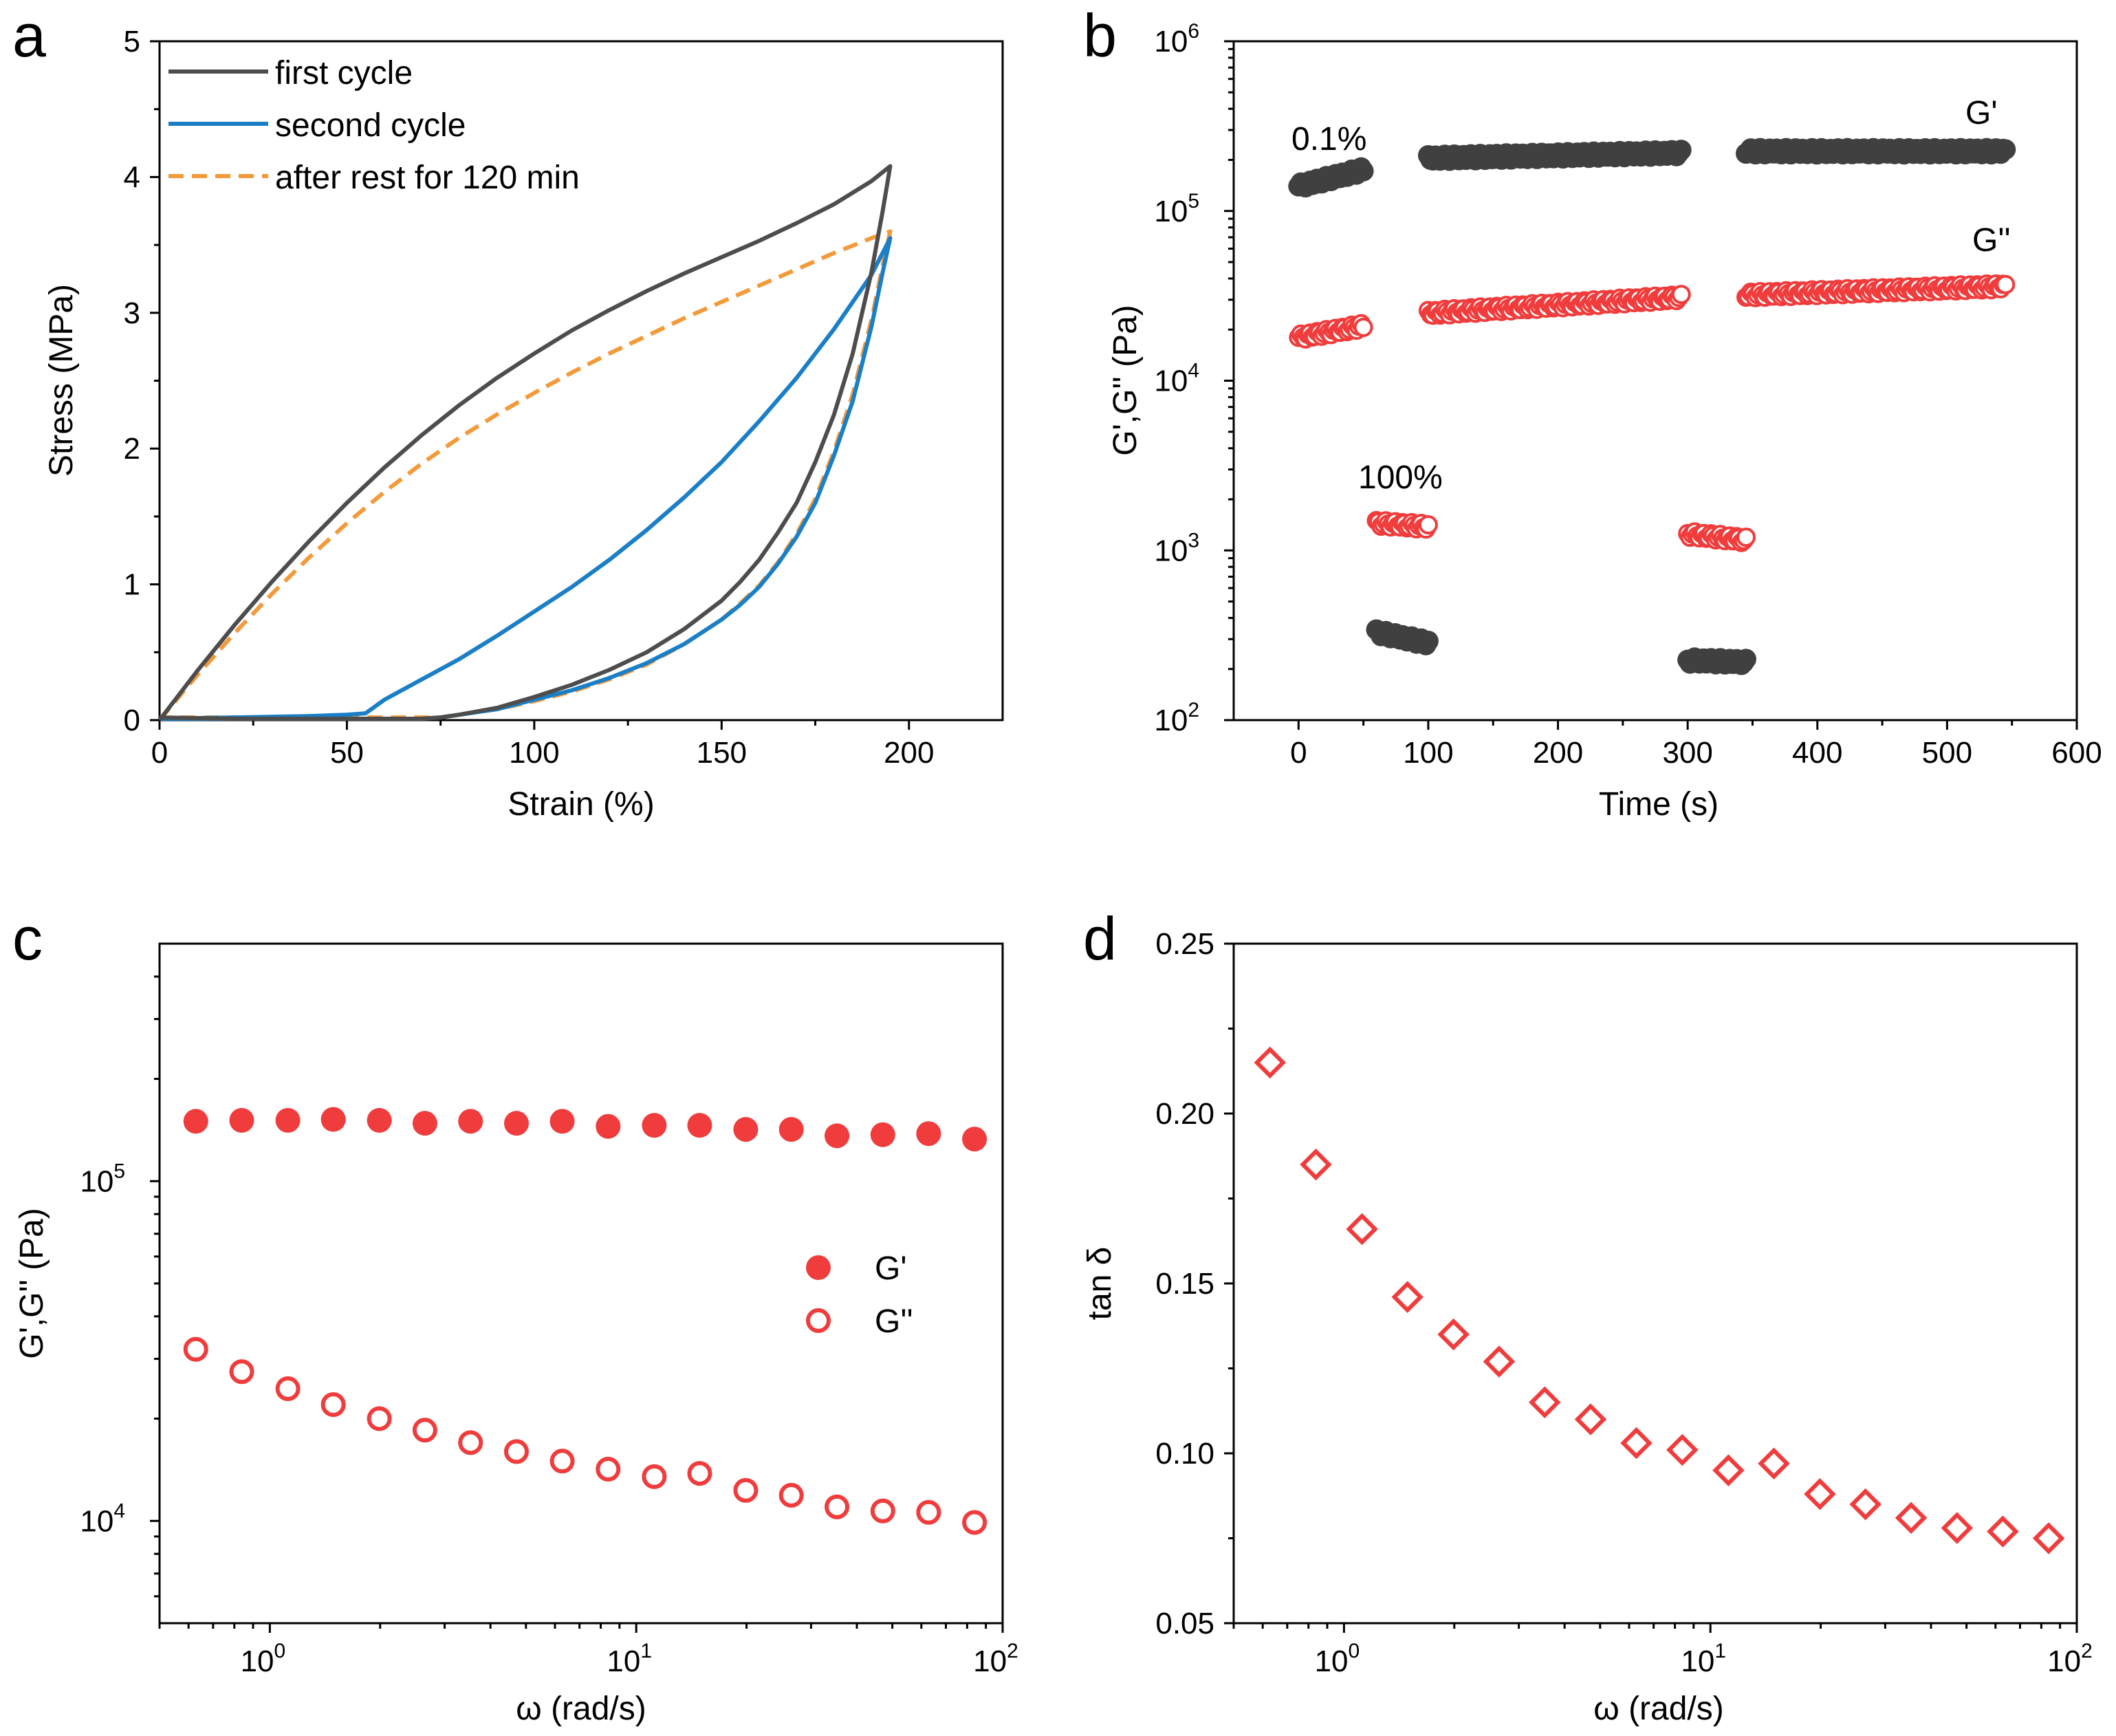 The width and height of the screenshot is (2116, 1736). What do you see at coordinates (1947, 753) in the screenshot?
I see `x-tick-label: 500` at bounding box center [1947, 753].